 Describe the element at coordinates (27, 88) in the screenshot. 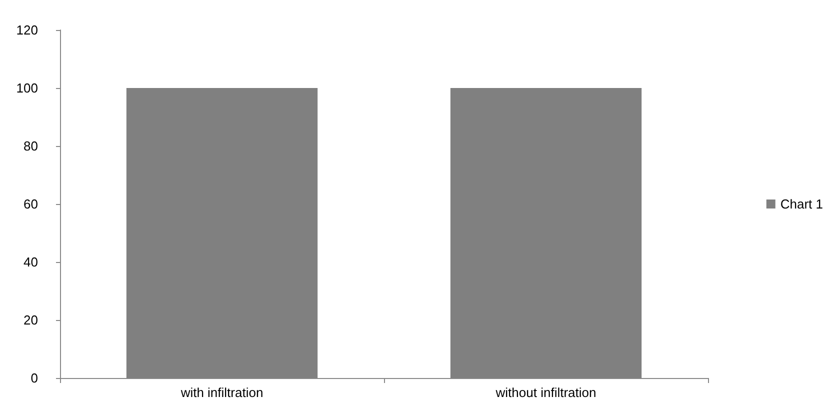

I see `y-tick-label: 100` at that location.